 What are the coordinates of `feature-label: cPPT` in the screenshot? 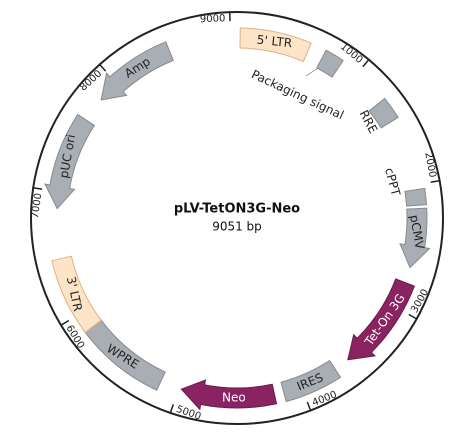 It's located at (392, 182).